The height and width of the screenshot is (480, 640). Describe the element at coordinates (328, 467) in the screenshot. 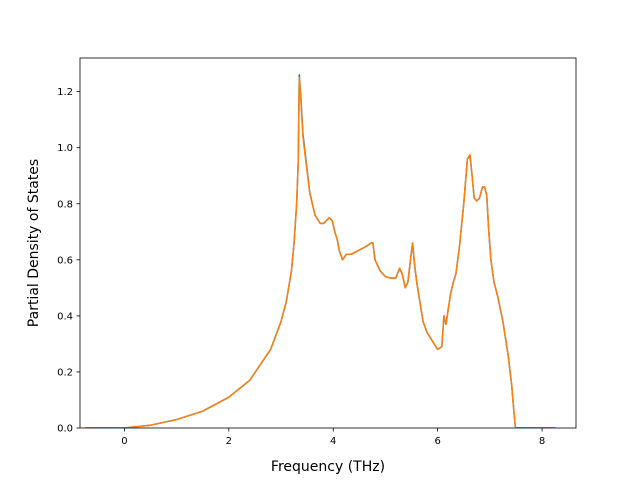

I see `x-axis-label: Frequency (THz)` at that location.